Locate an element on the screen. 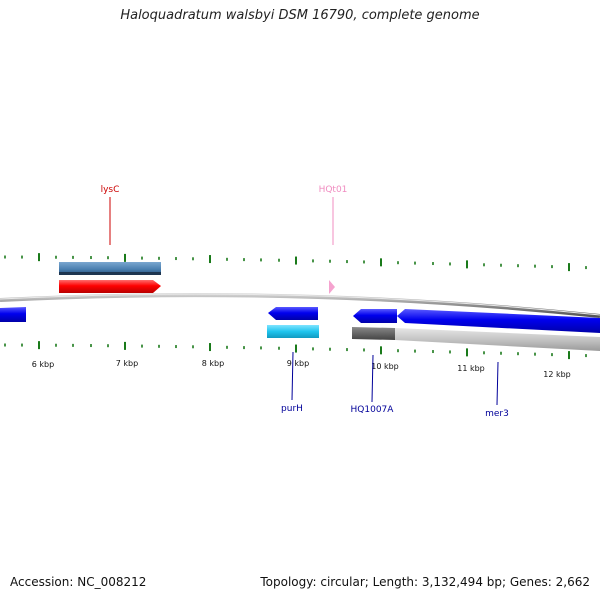  mer3-gene-arrow is located at coordinates (498, 321).